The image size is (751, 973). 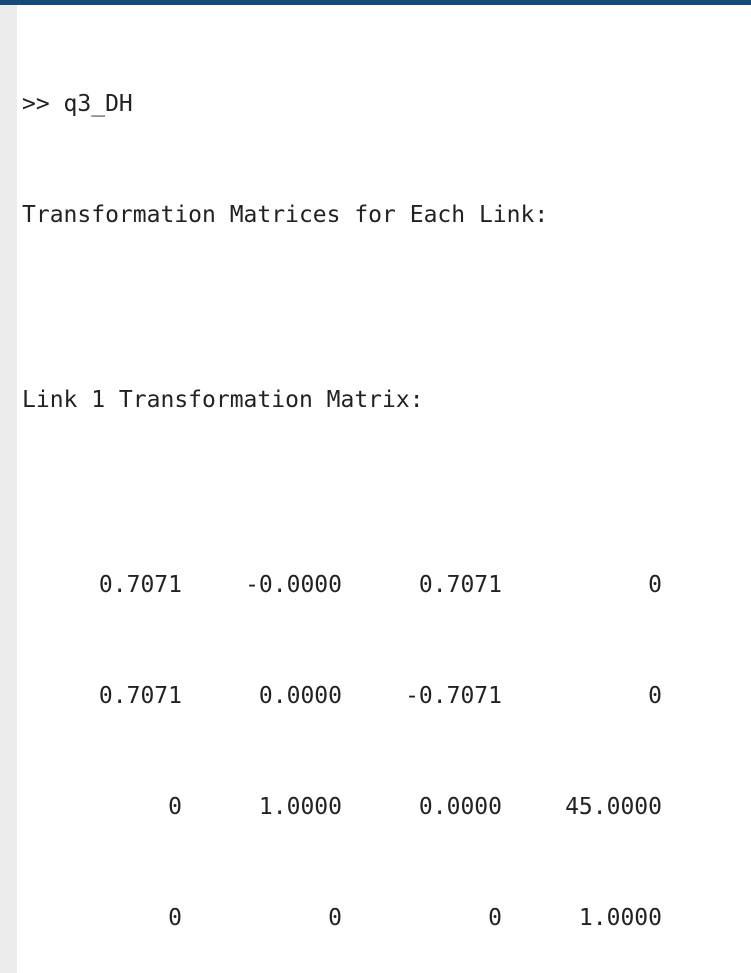 I want to click on window-top-bar, so click(x=375, y=2).